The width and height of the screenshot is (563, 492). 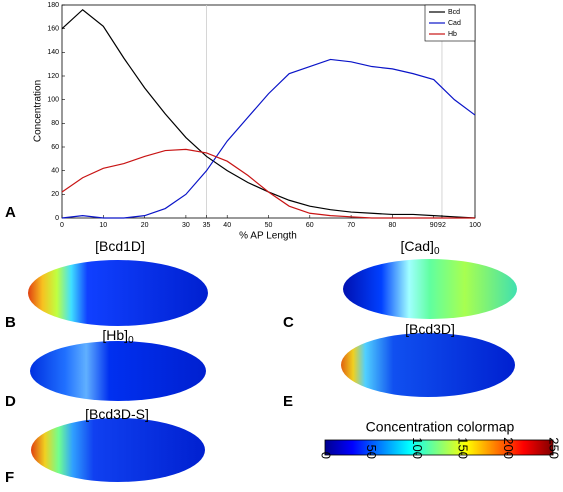 What do you see at coordinates (440, 427) in the screenshot?
I see `colorbar-title: Concentration colormap` at bounding box center [440, 427].